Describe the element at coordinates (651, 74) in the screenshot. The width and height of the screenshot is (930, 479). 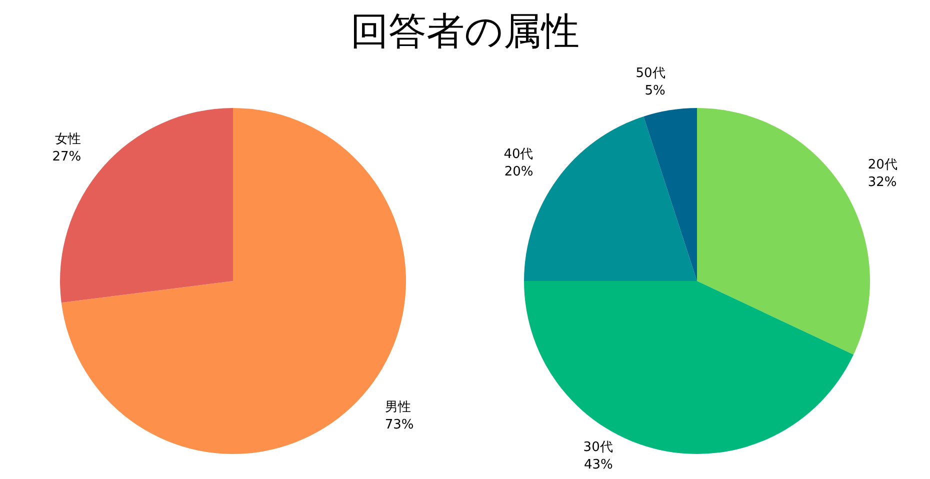
I see `slice-label: 50代` at that location.